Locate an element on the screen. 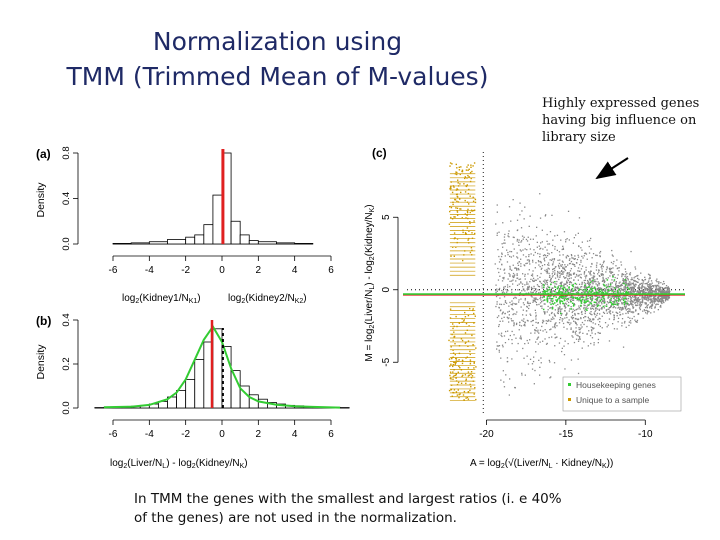 The width and height of the screenshot is (720, 540). y-tick-label: 0.2 is located at coordinates (66, 363).